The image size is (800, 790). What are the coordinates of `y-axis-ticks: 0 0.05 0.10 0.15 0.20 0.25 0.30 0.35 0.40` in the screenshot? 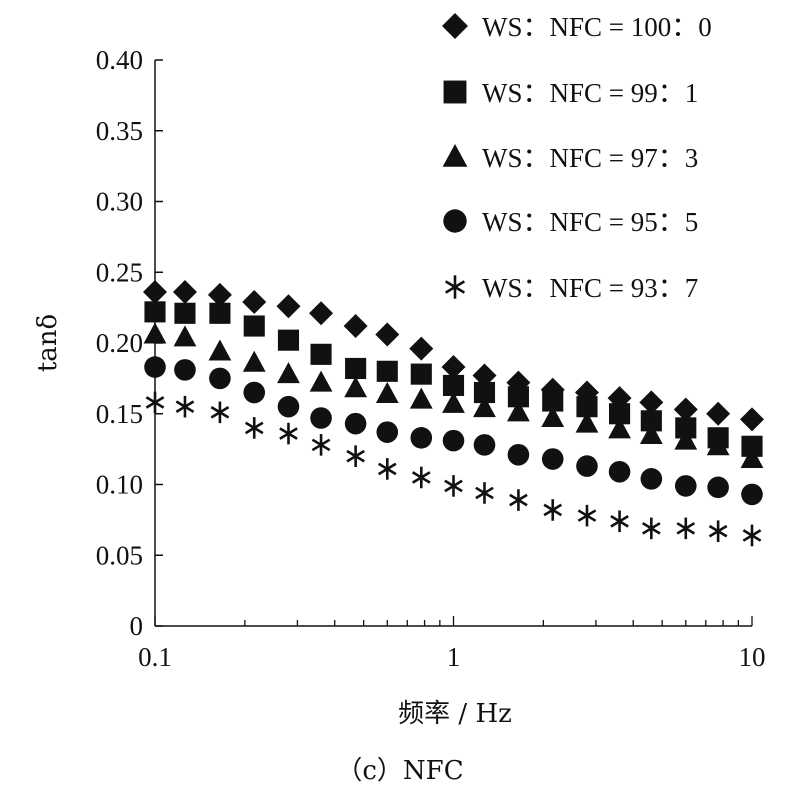 It's located at (129, 343).